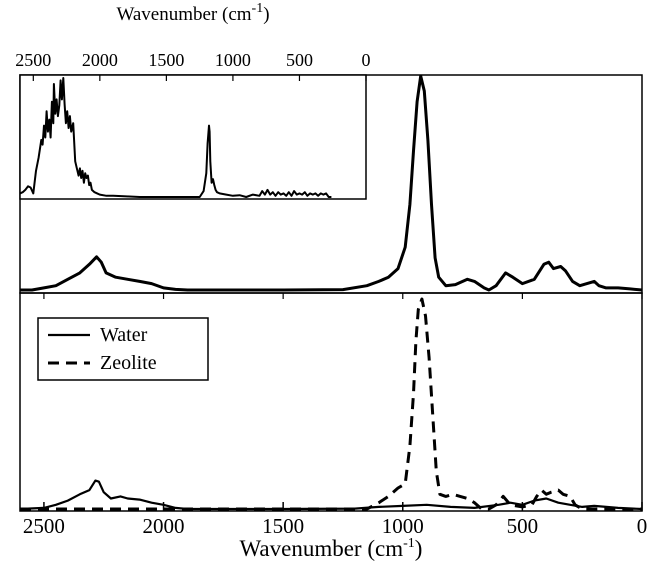 The height and width of the screenshot is (582, 652). I want to click on inset-x-axis-ticks: 2500 2000 1500 1000 500 0, so click(193, 65).